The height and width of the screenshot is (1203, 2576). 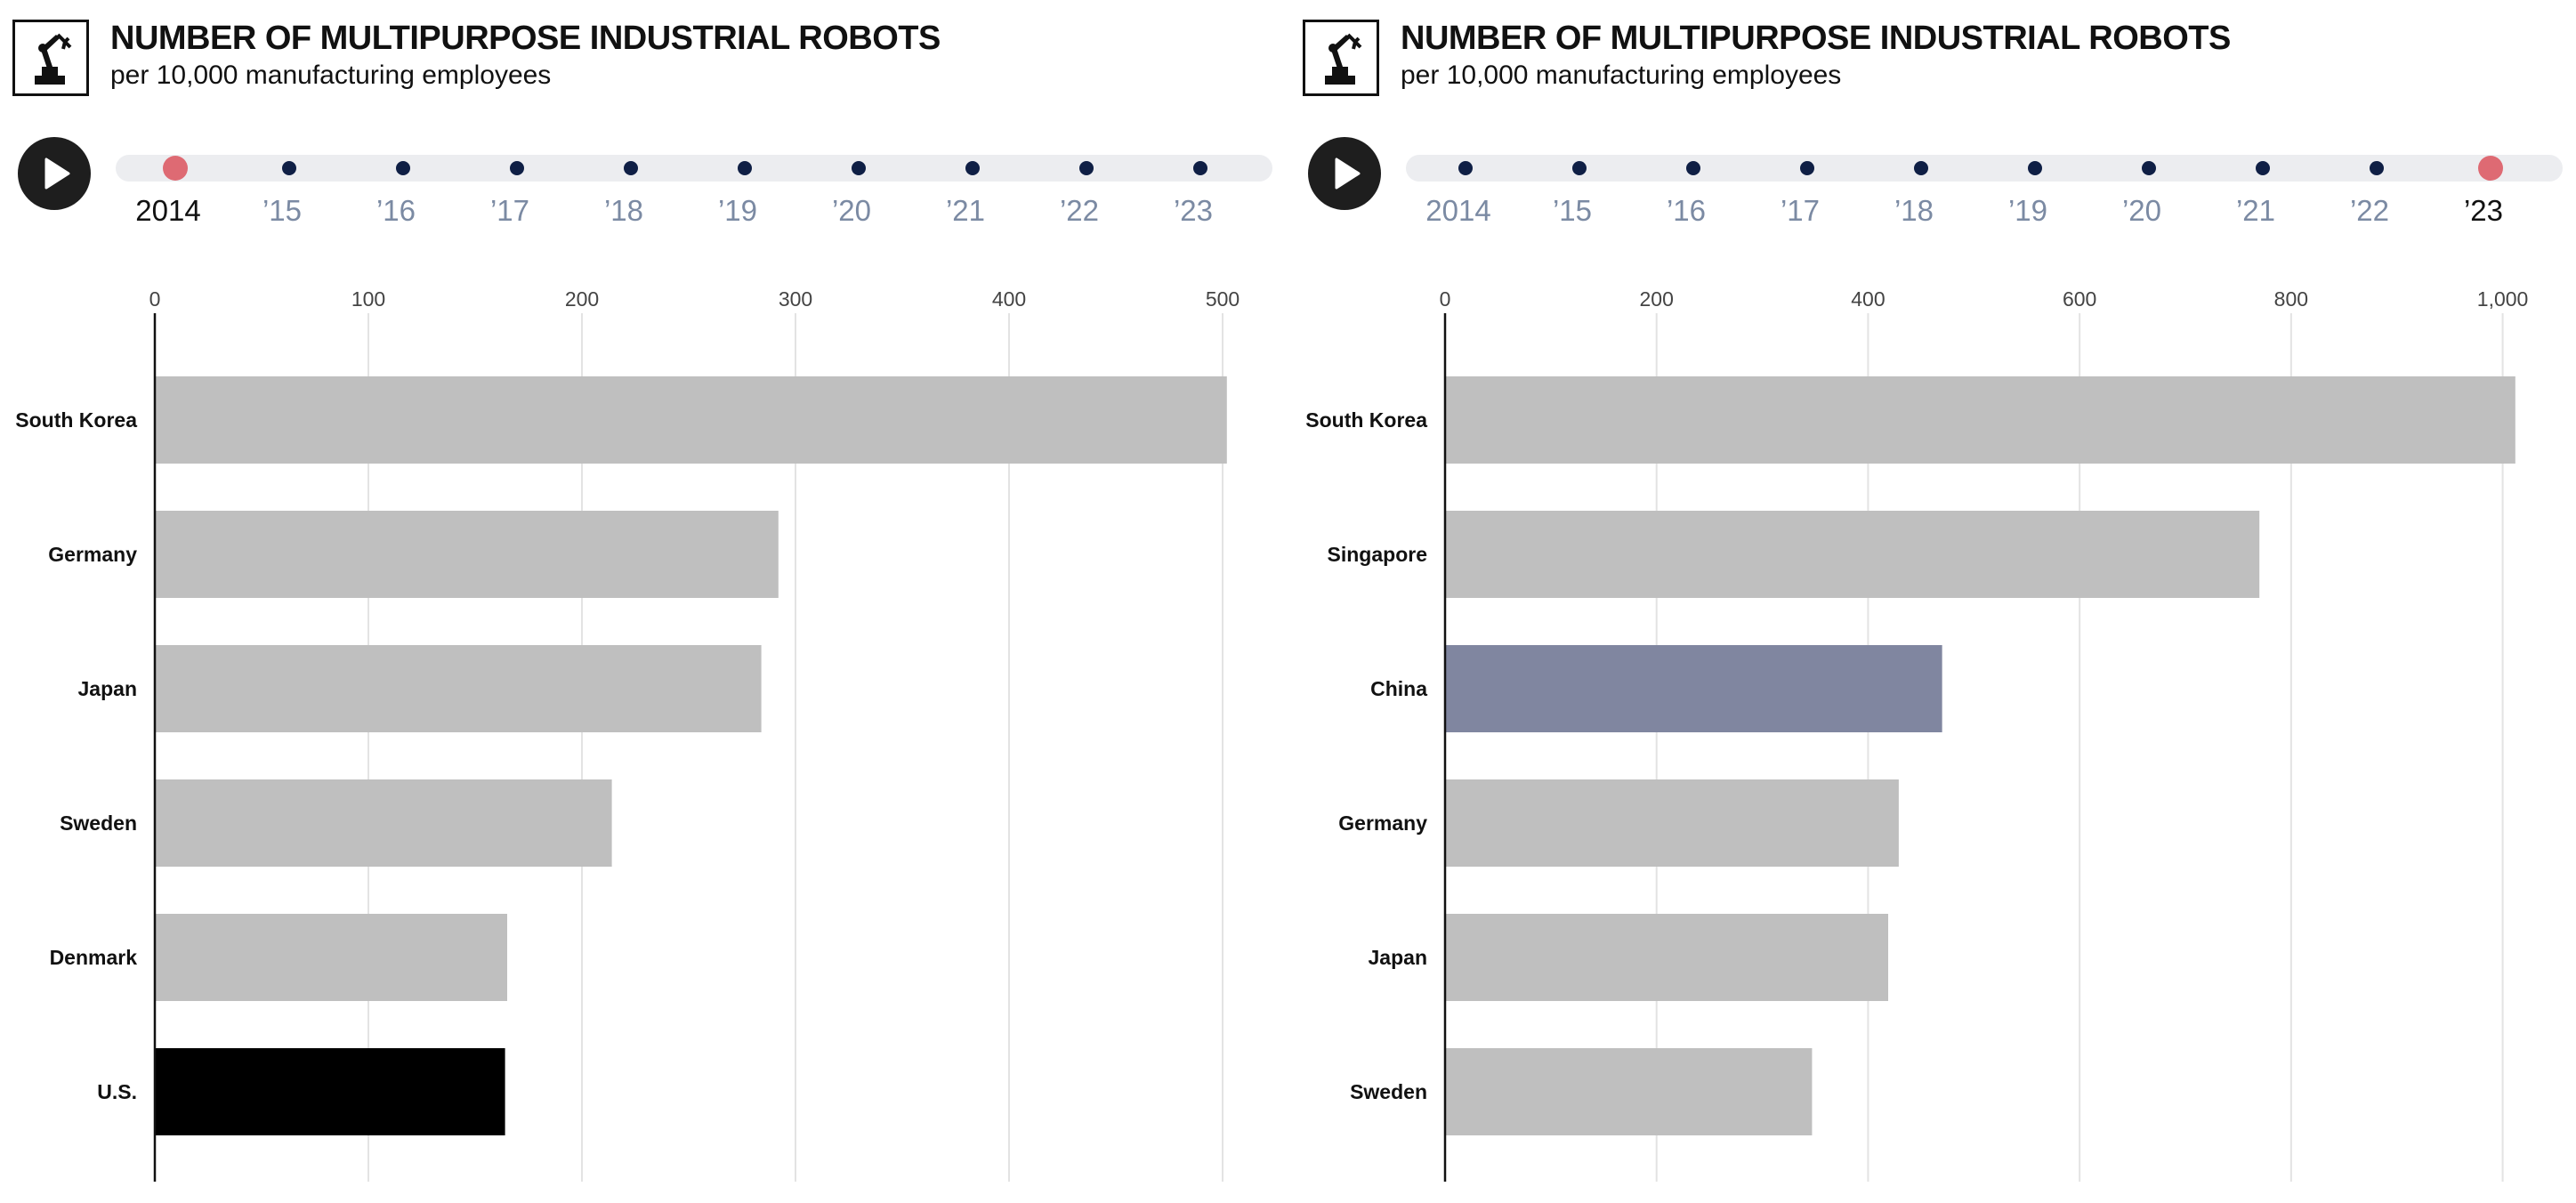 I want to click on x-tick-label: 300, so click(x=795, y=299).